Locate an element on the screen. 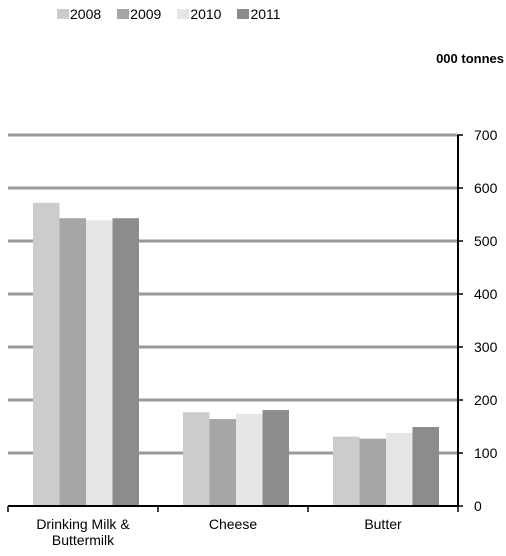 Image resolution: width=506 pixels, height=556 pixels. legend-label: 2011 is located at coordinates (265, 14).